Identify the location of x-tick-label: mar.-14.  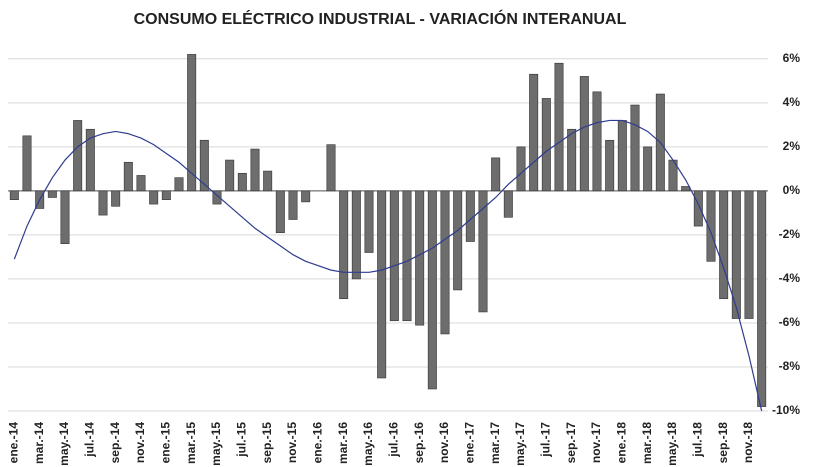
(39, 443).